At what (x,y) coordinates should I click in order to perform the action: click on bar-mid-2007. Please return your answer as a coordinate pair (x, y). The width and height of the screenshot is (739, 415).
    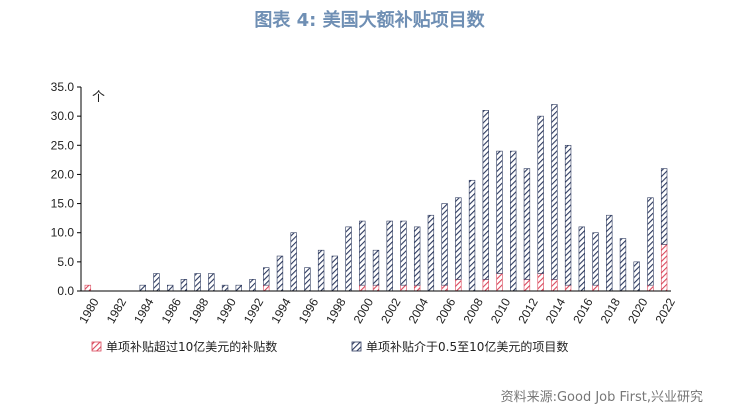
    Looking at the image, I should click on (458, 238).